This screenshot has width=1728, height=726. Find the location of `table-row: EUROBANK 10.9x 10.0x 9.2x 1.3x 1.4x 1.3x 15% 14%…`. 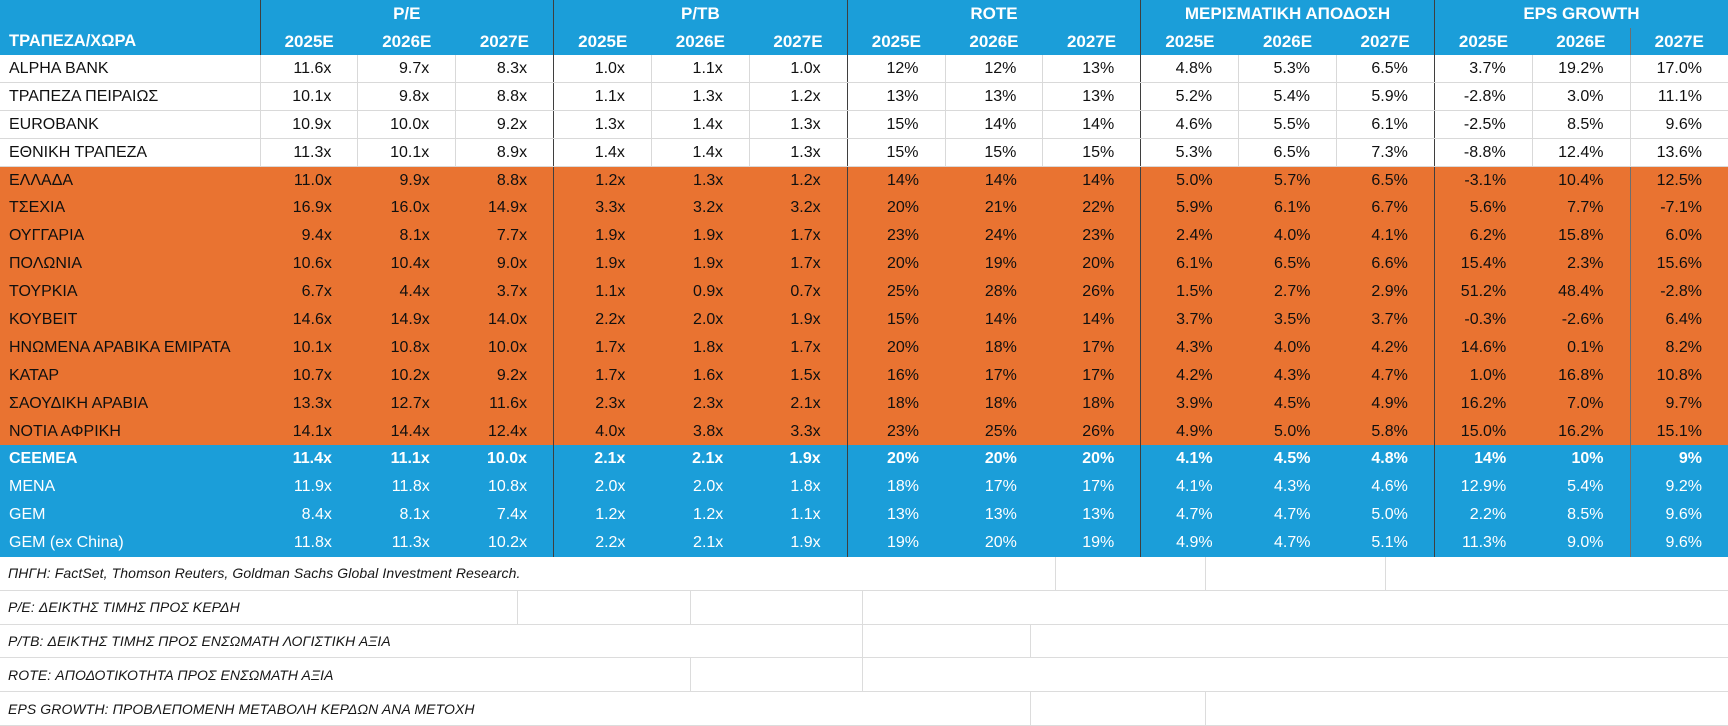

table-row: EUROBANK 10.9x 10.0x 9.2x 1.3x 1.4x 1.3x 15% 14%… is located at coordinates (864, 125).